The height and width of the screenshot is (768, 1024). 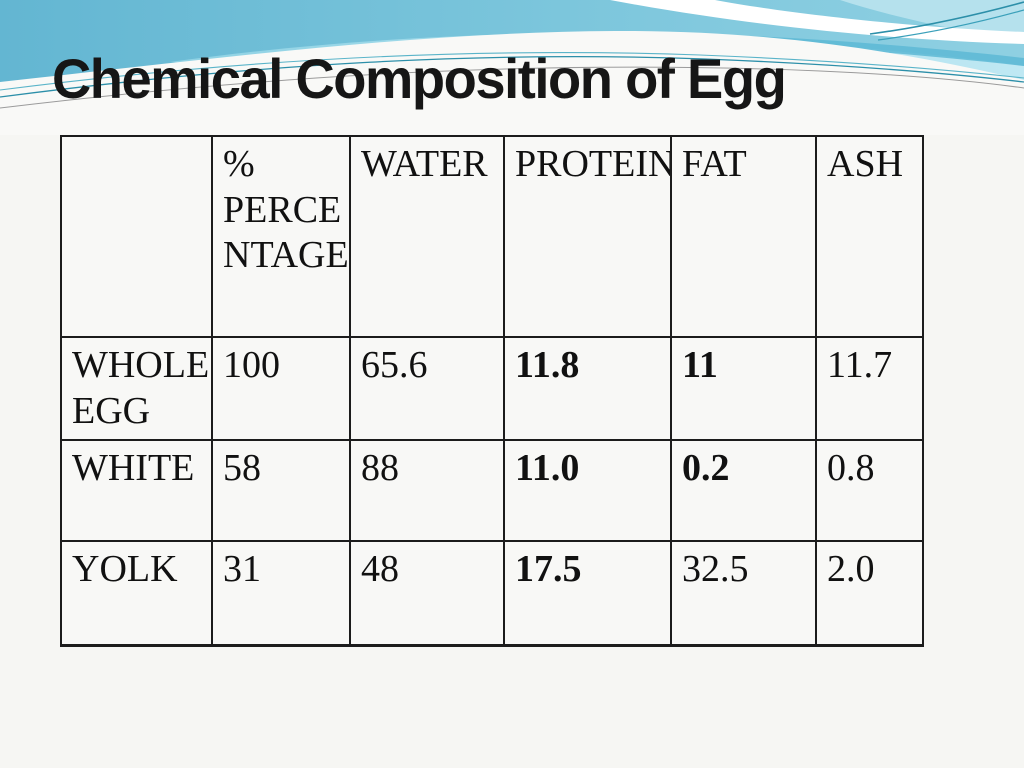 I want to click on table-row-white: WHITE 58 88 11.0 0.2 0.8, so click(x=492, y=491).